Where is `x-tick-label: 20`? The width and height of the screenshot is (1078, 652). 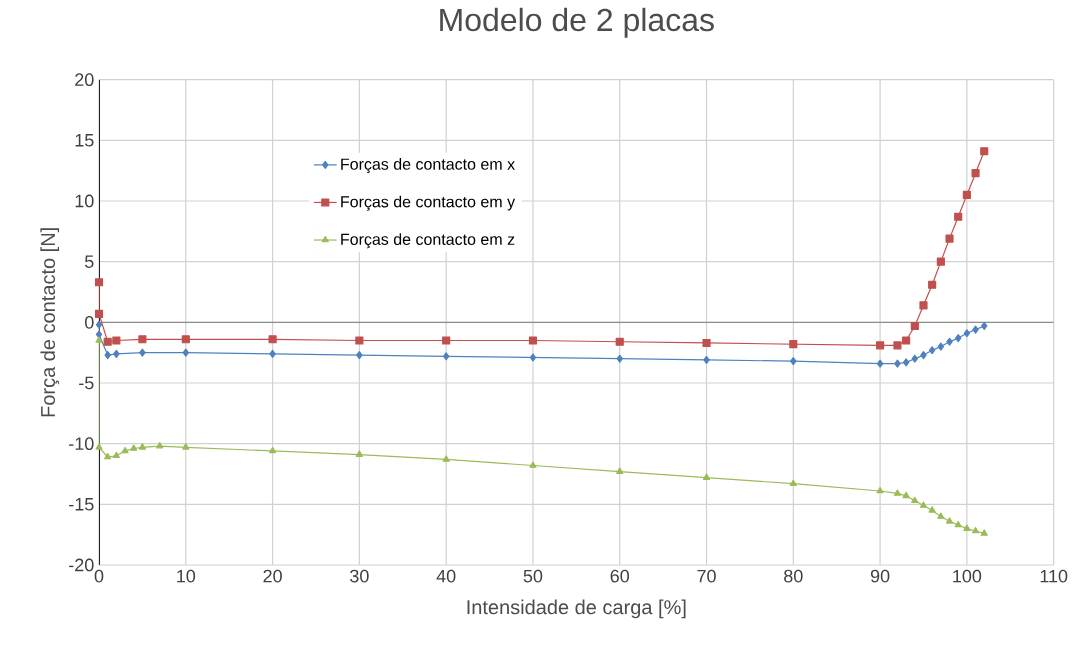 x-tick-label: 20 is located at coordinates (272, 576).